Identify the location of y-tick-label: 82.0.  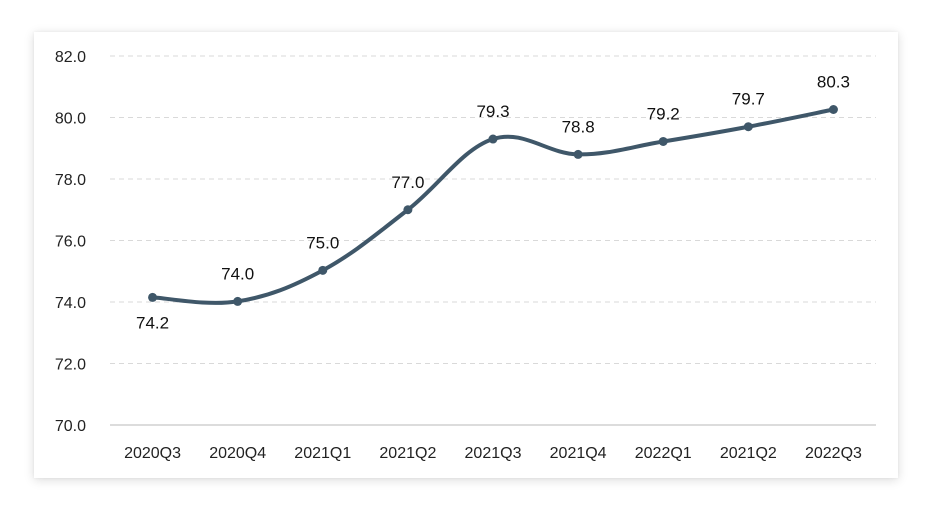
(70, 57).